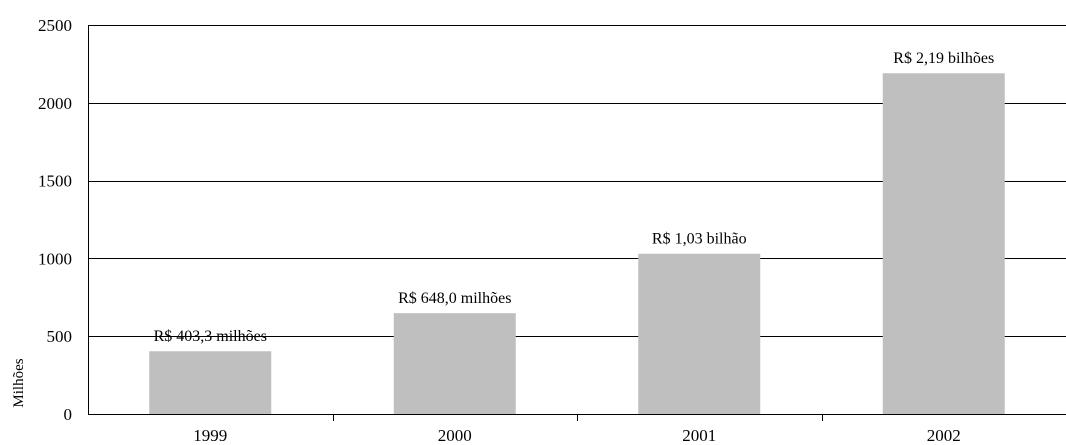 The image size is (1066, 445). What do you see at coordinates (210, 336) in the screenshot?
I see `data-label-1999: R$ 403,3 milhões` at bounding box center [210, 336].